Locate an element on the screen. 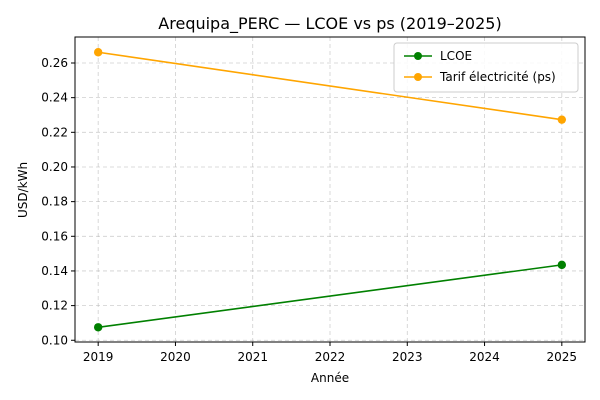  x-tick-label: 2020 is located at coordinates (175, 357).